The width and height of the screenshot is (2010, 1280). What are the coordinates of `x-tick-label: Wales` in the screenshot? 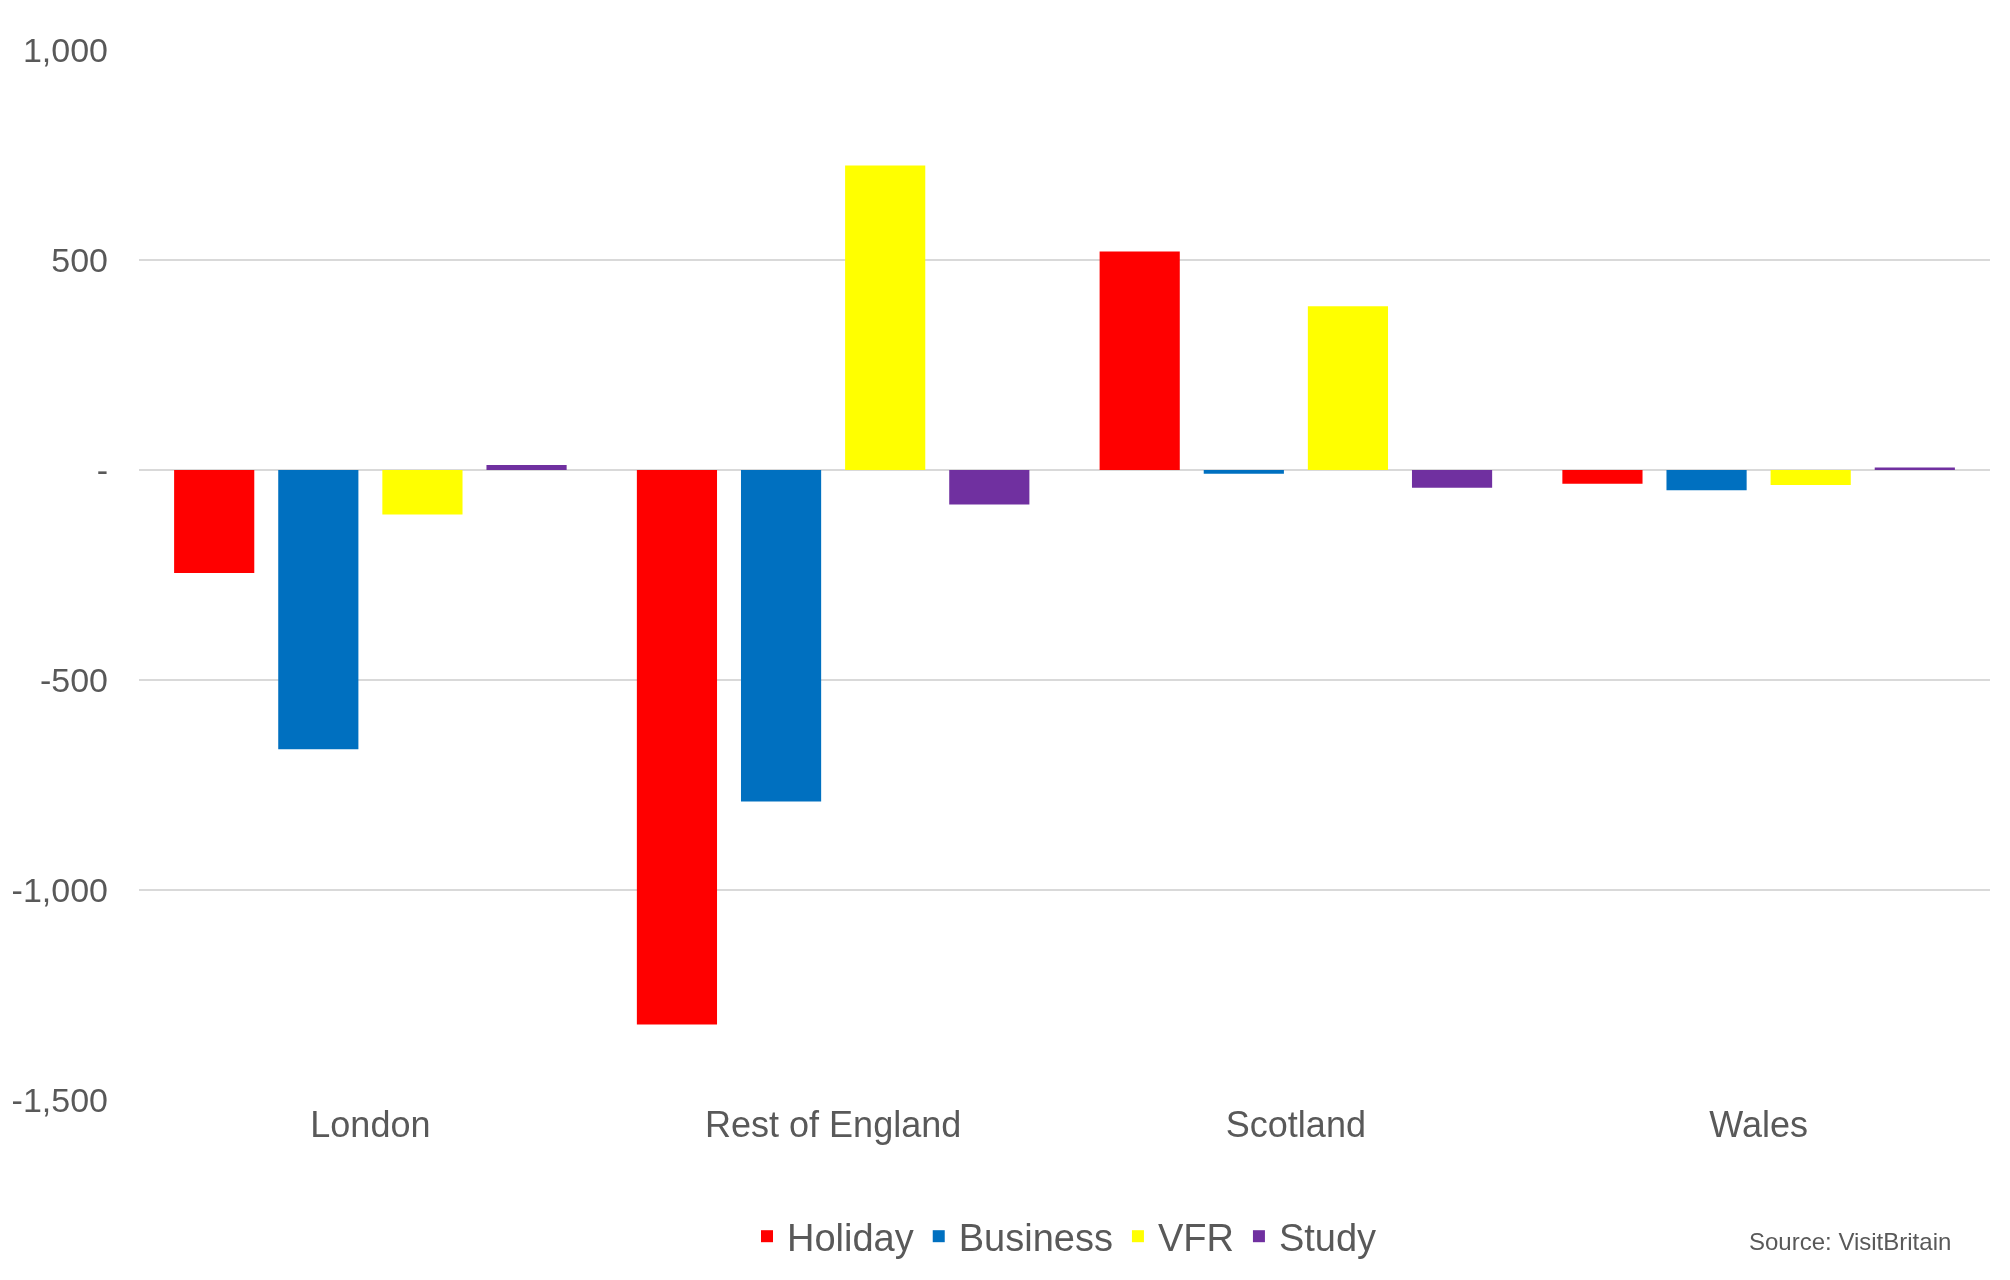 It's located at (1758, 1124).